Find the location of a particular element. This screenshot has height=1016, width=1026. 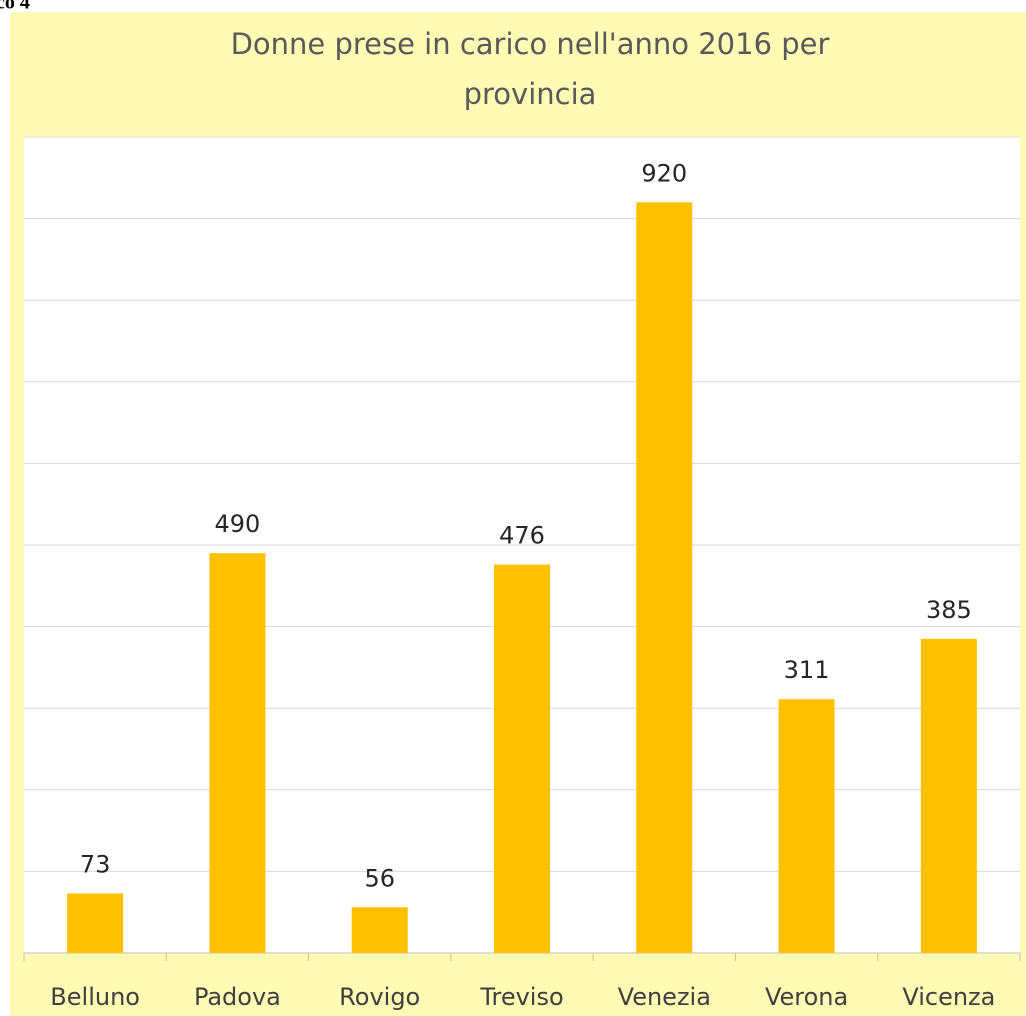

x-tick-label: Treviso is located at coordinates (521, 997).